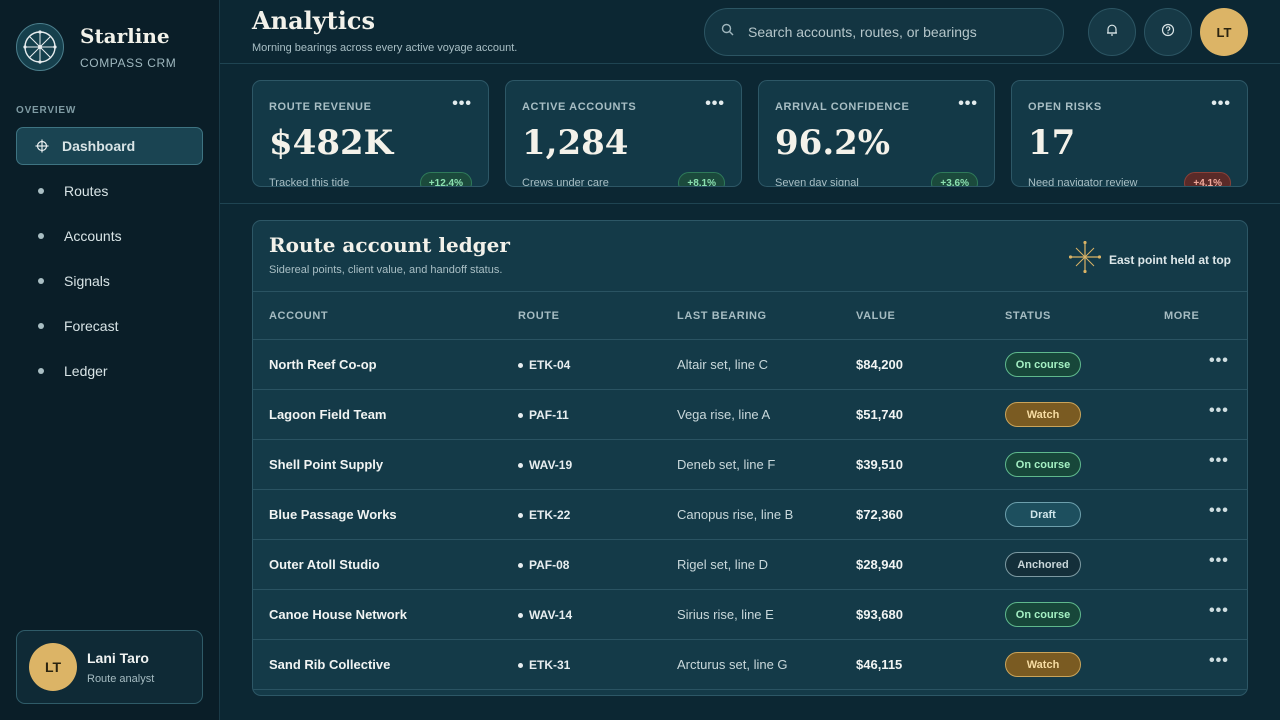  Describe the element at coordinates (833, 143) in the screenshot. I see `kpi-value: 96.2%` at that location.